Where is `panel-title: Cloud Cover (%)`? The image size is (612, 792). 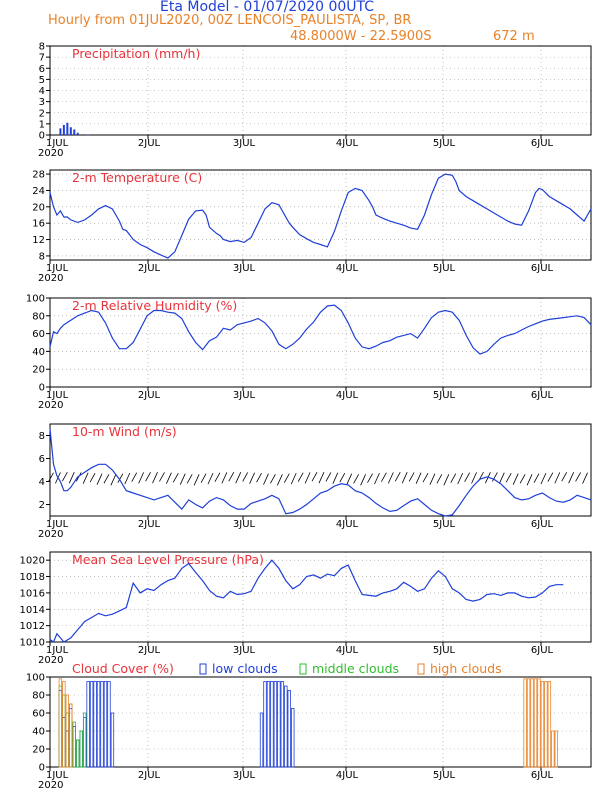
panel-title: Cloud Cover (%) is located at coordinates (123, 668).